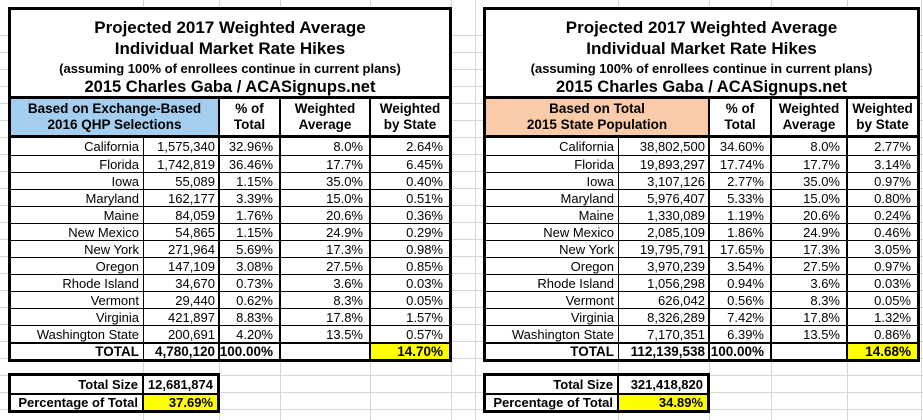  What do you see at coordinates (892, 266) in the screenshot?
I see `weighted-by-state-cell: 0.97%` at bounding box center [892, 266].